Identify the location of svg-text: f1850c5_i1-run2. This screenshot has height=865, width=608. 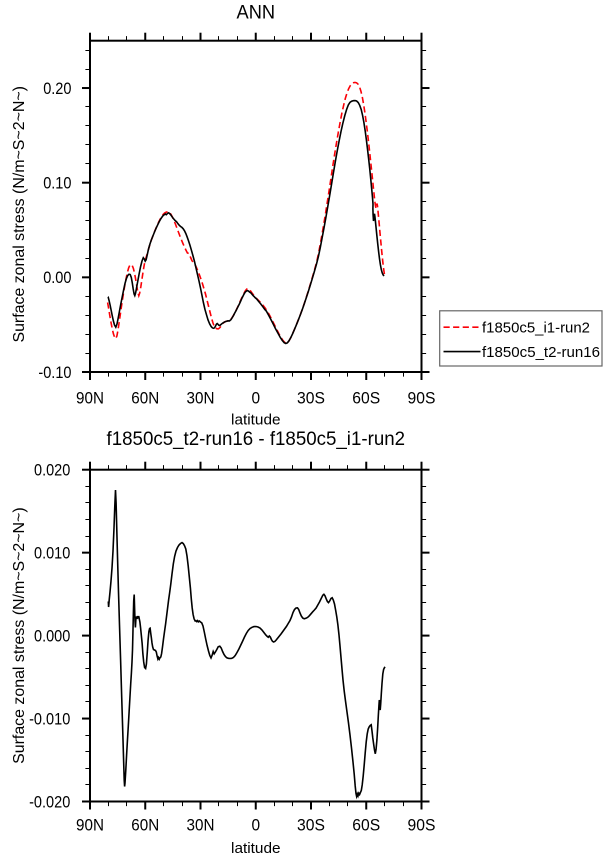
(536, 328).